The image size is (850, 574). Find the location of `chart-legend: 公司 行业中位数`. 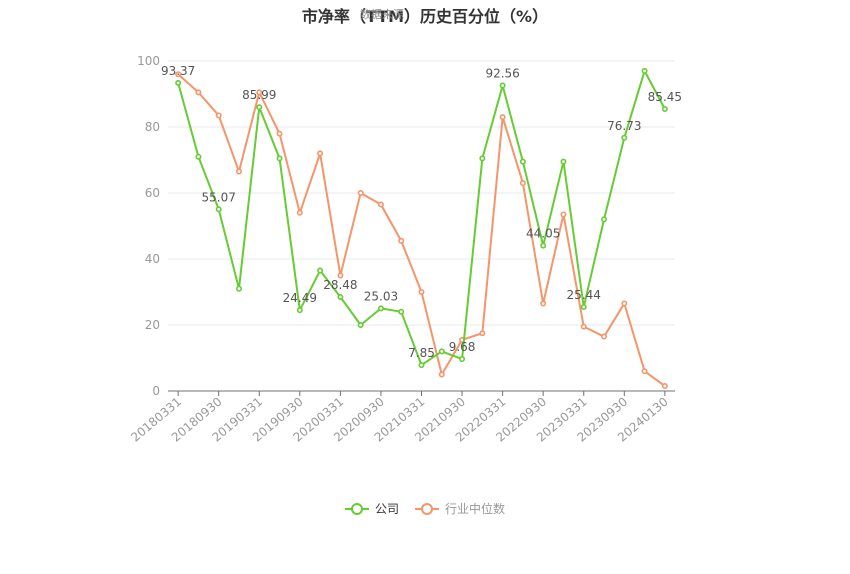

chart-legend: 公司 行业中位数 is located at coordinates (425, 508).